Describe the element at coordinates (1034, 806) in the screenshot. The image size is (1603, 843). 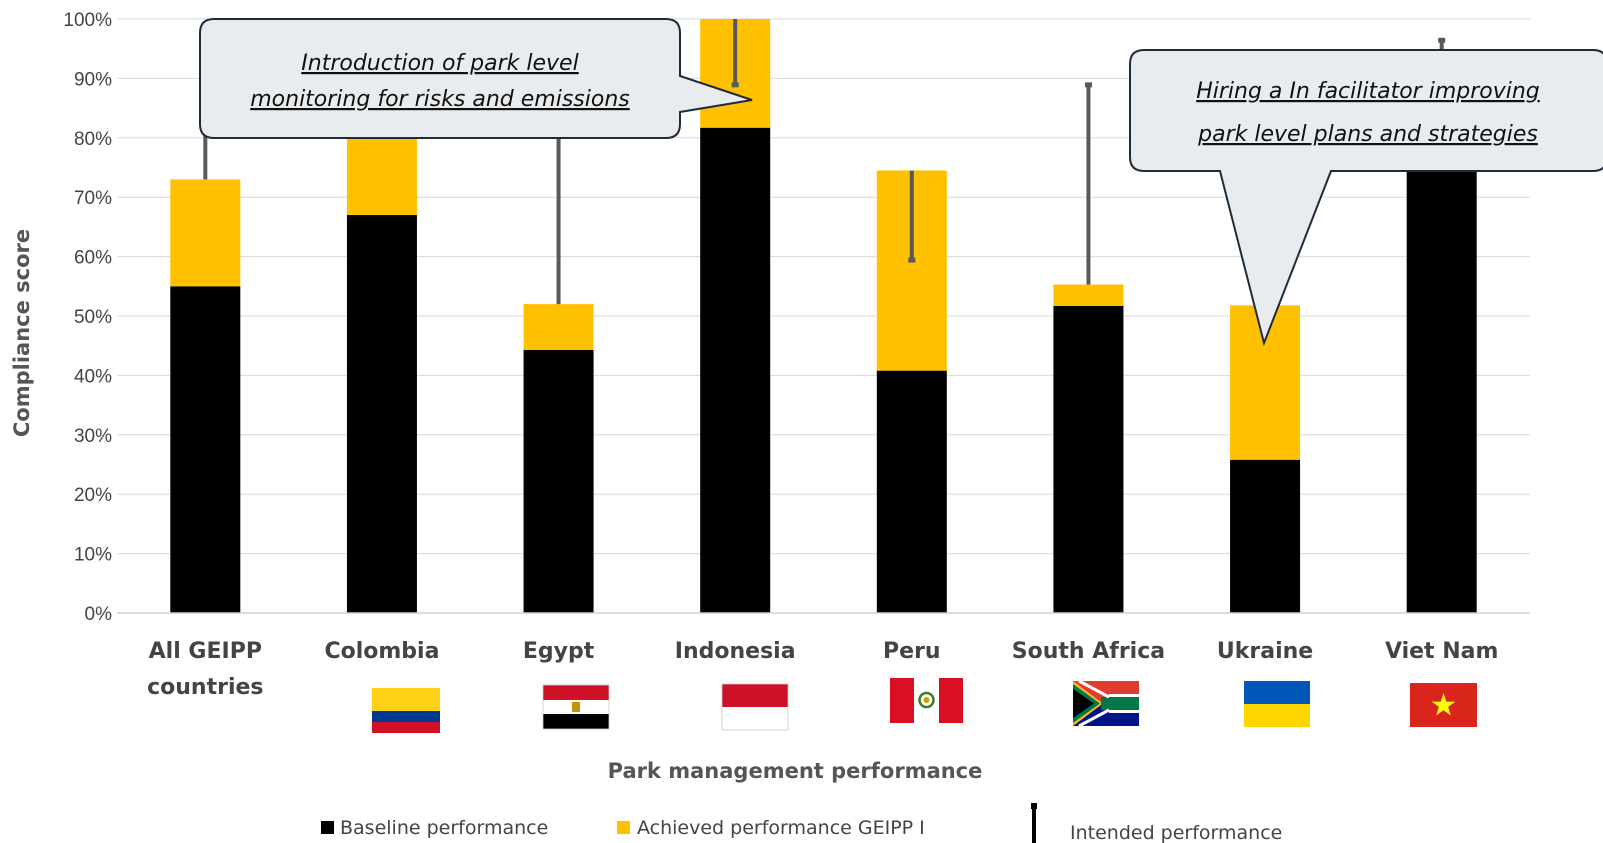
I see `legend-marker-intended-cap` at that location.